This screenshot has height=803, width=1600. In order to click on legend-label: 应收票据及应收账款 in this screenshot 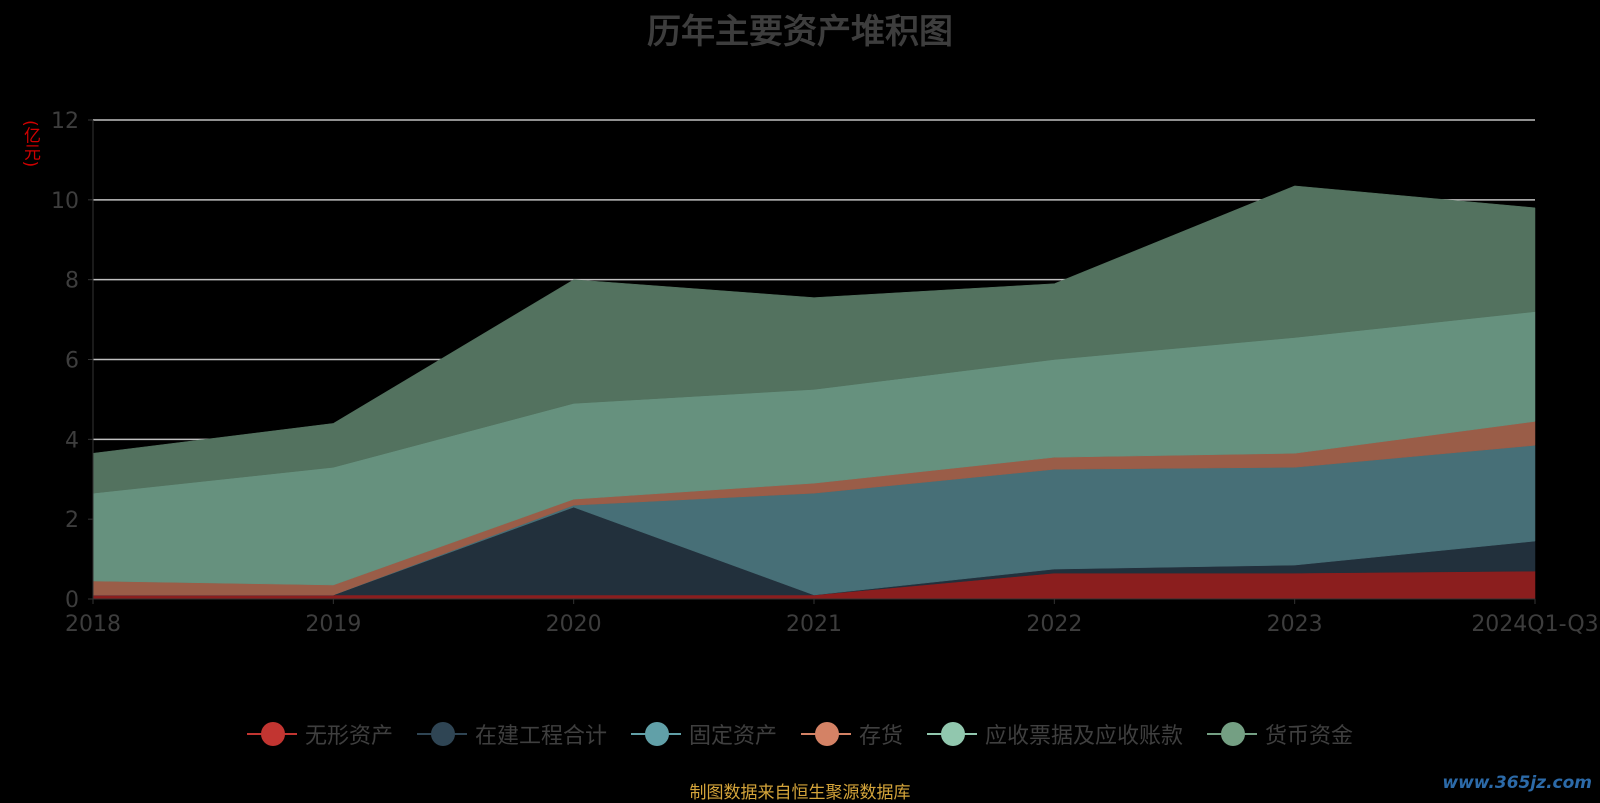, I will do `click(1084, 736)`.